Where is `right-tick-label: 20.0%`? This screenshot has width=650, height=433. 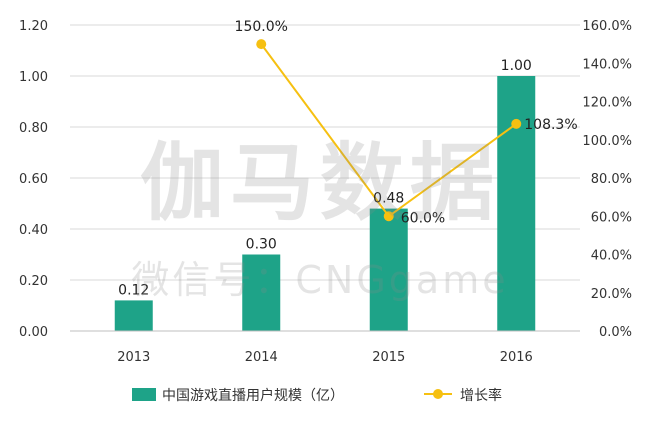 right-tick-label: 20.0% is located at coordinates (611, 294).